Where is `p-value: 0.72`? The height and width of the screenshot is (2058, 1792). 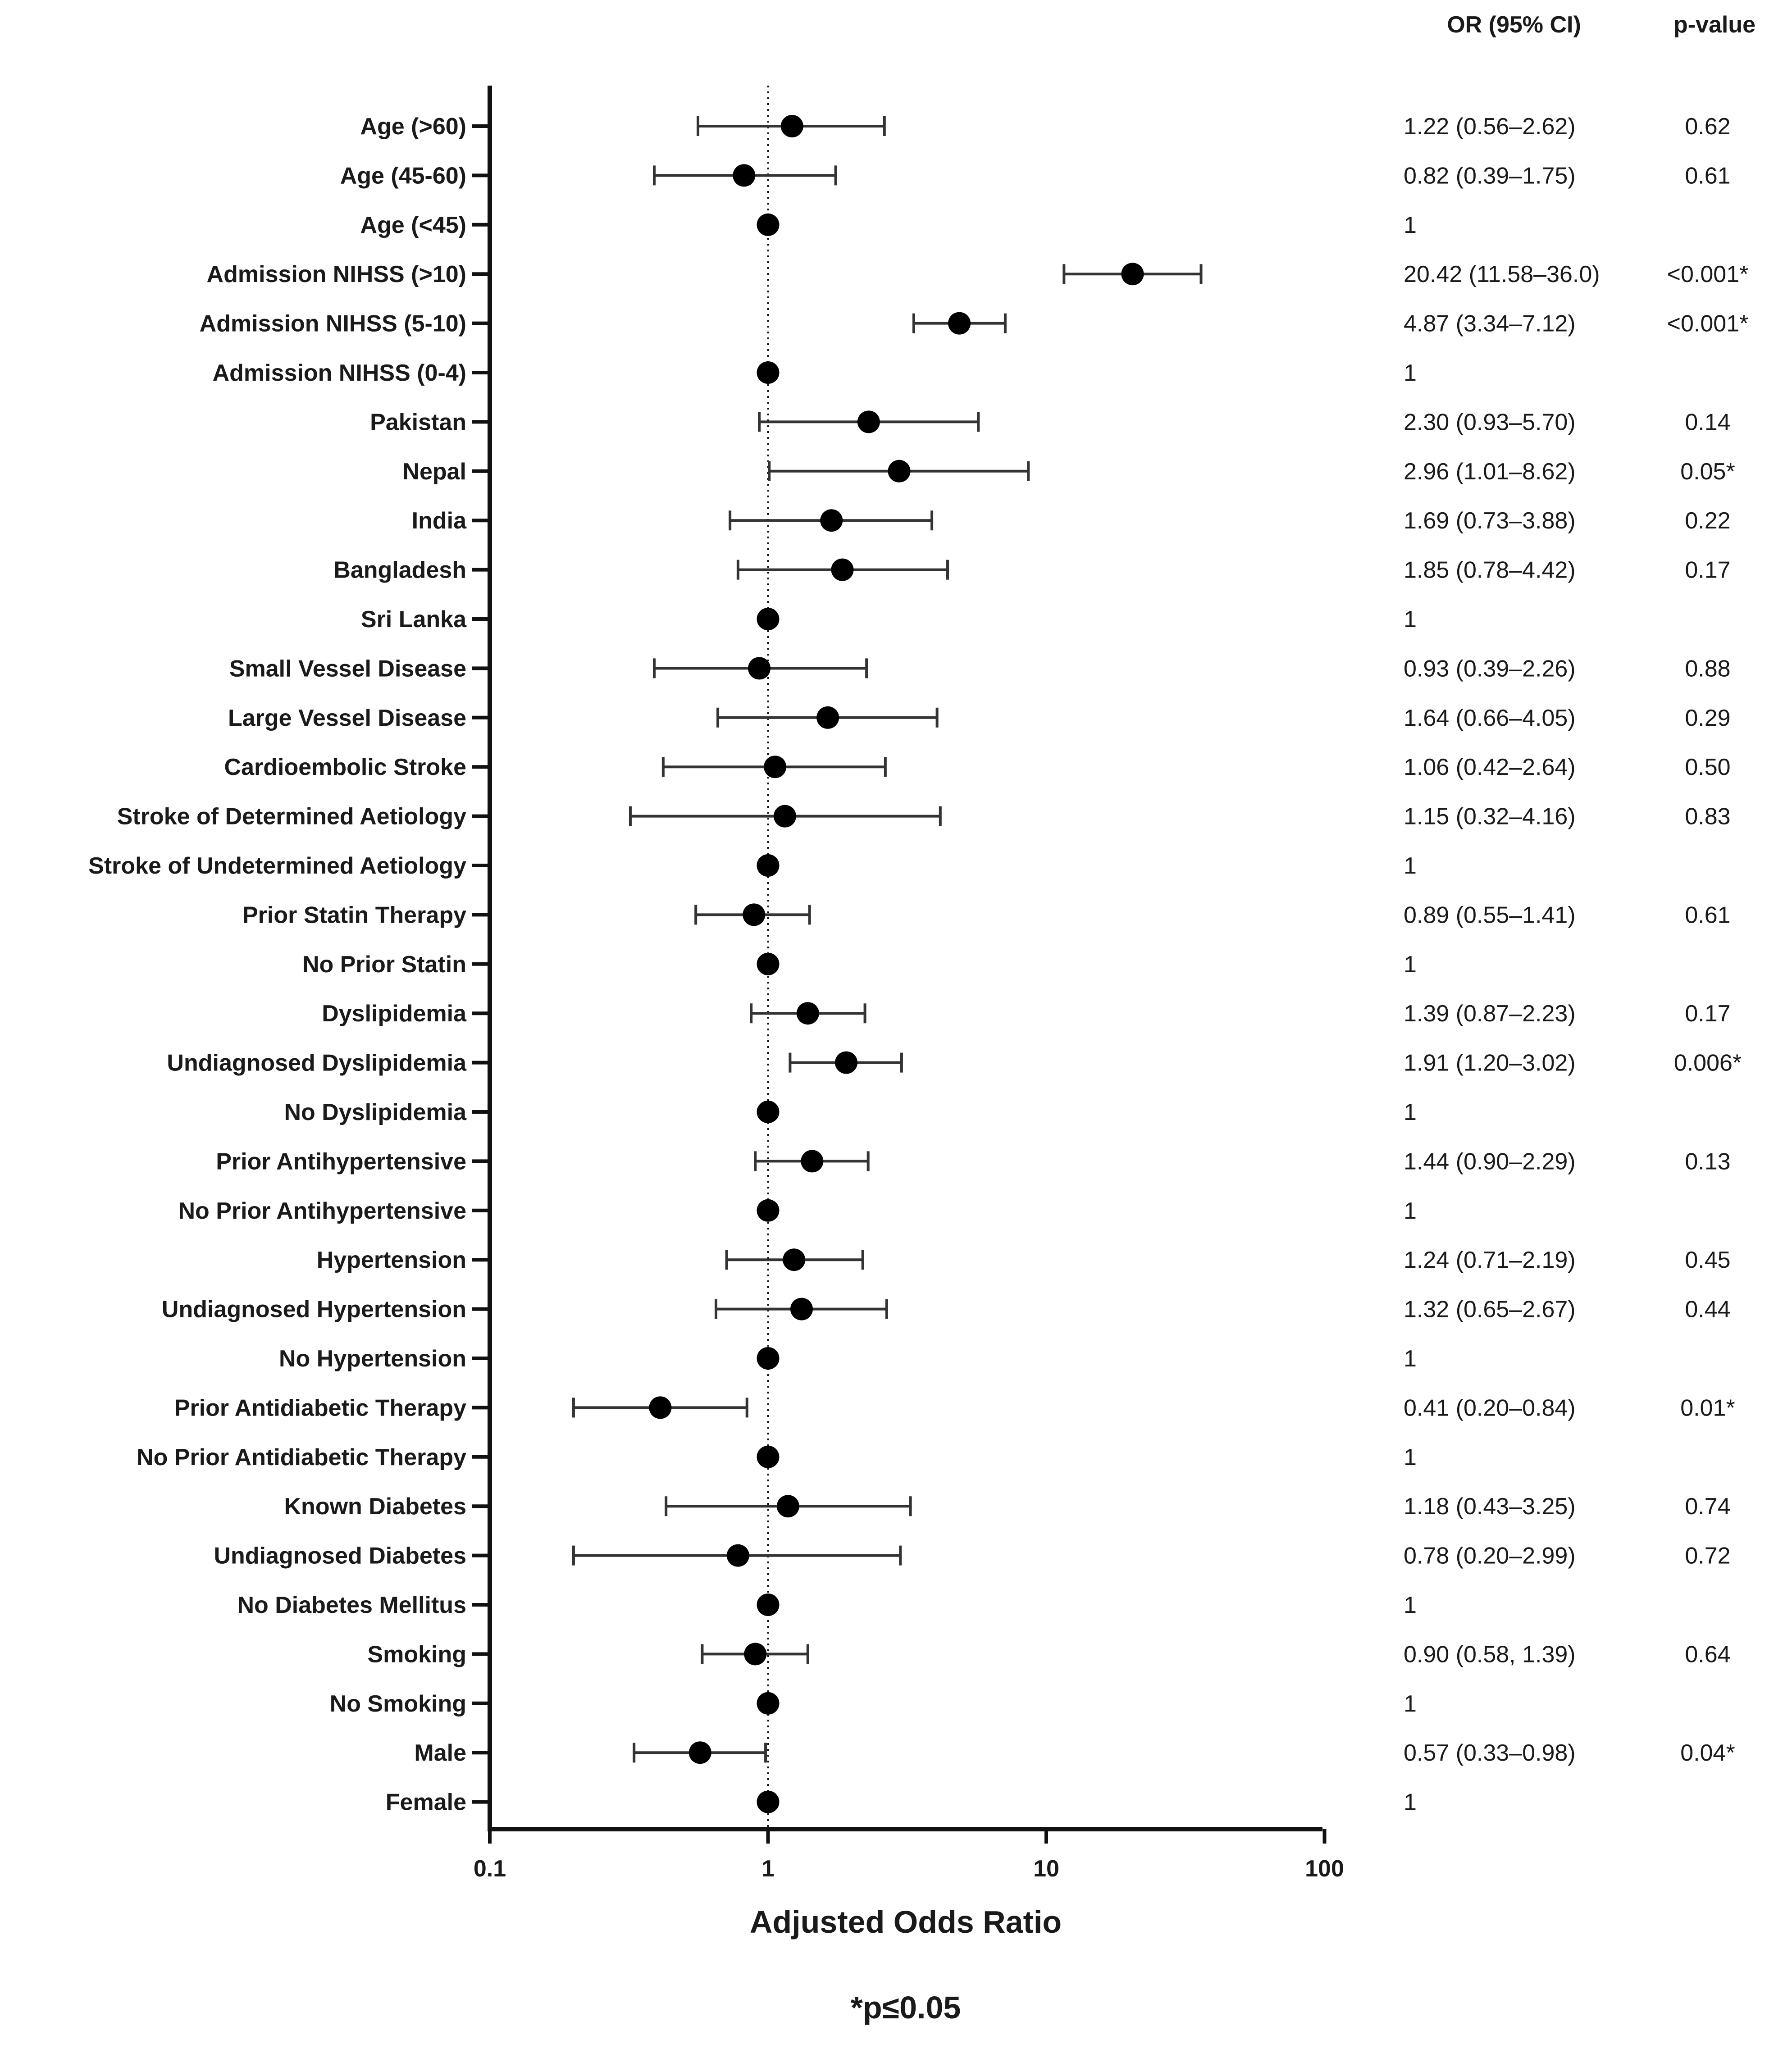 p-value: 0.72 is located at coordinates (1707, 1556).